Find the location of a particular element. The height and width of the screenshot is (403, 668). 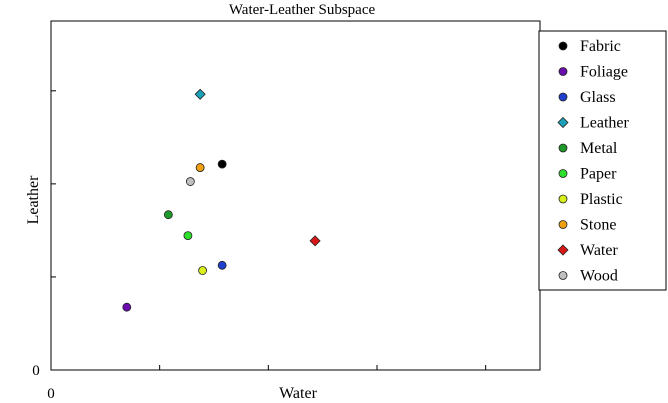

legend-marker-stone is located at coordinates (563, 224).